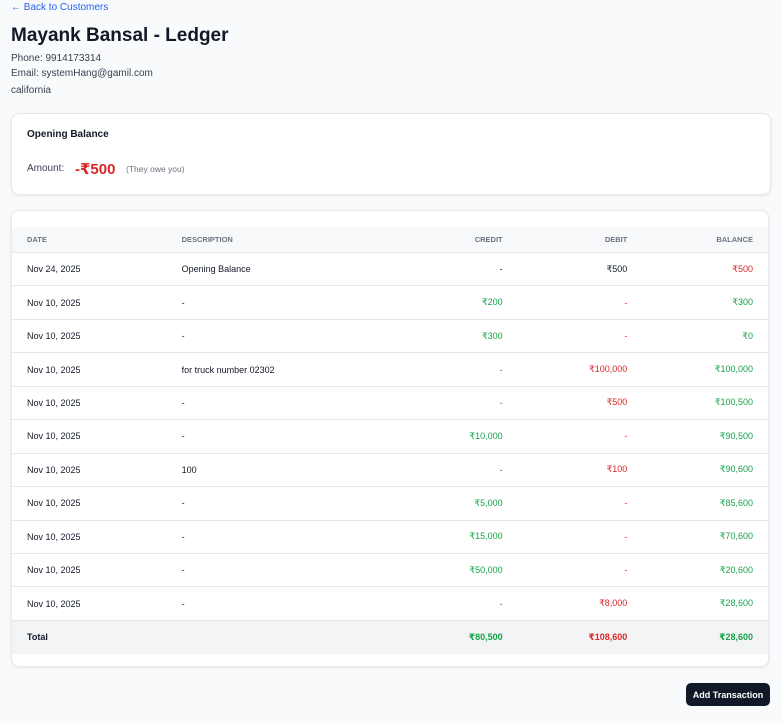  I want to click on add-transaction-button: Add Transaction, so click(728, 694).